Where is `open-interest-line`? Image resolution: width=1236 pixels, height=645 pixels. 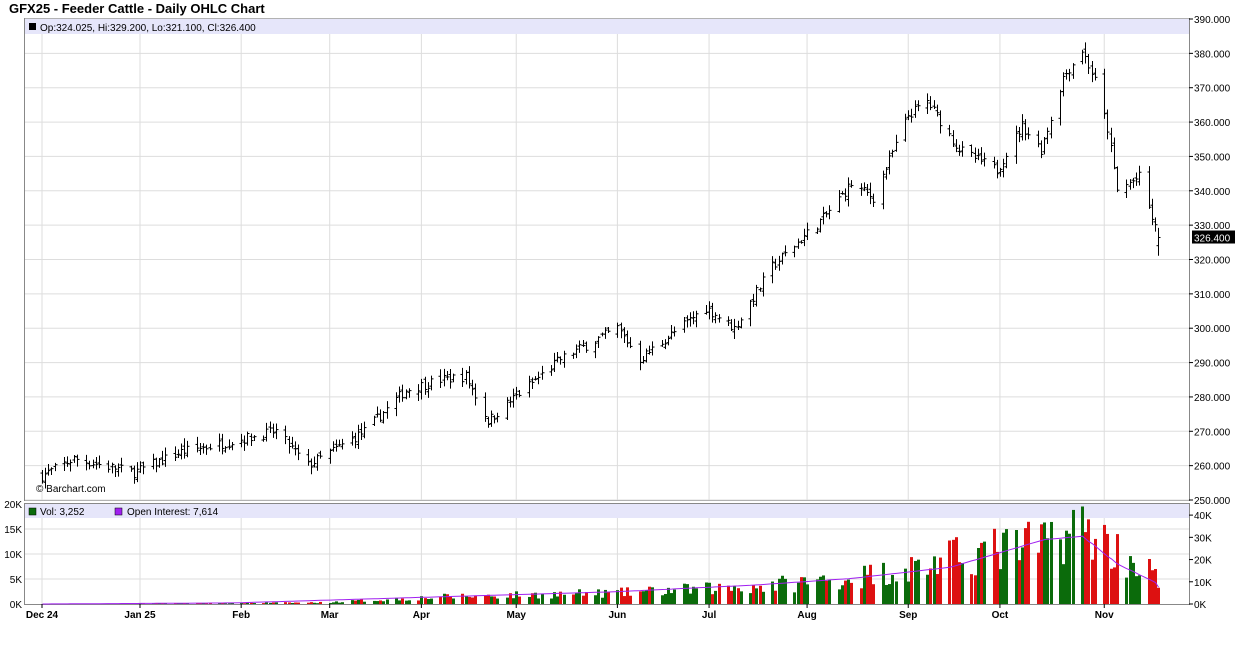
open-interest-line is located at coordinates (600, 570).